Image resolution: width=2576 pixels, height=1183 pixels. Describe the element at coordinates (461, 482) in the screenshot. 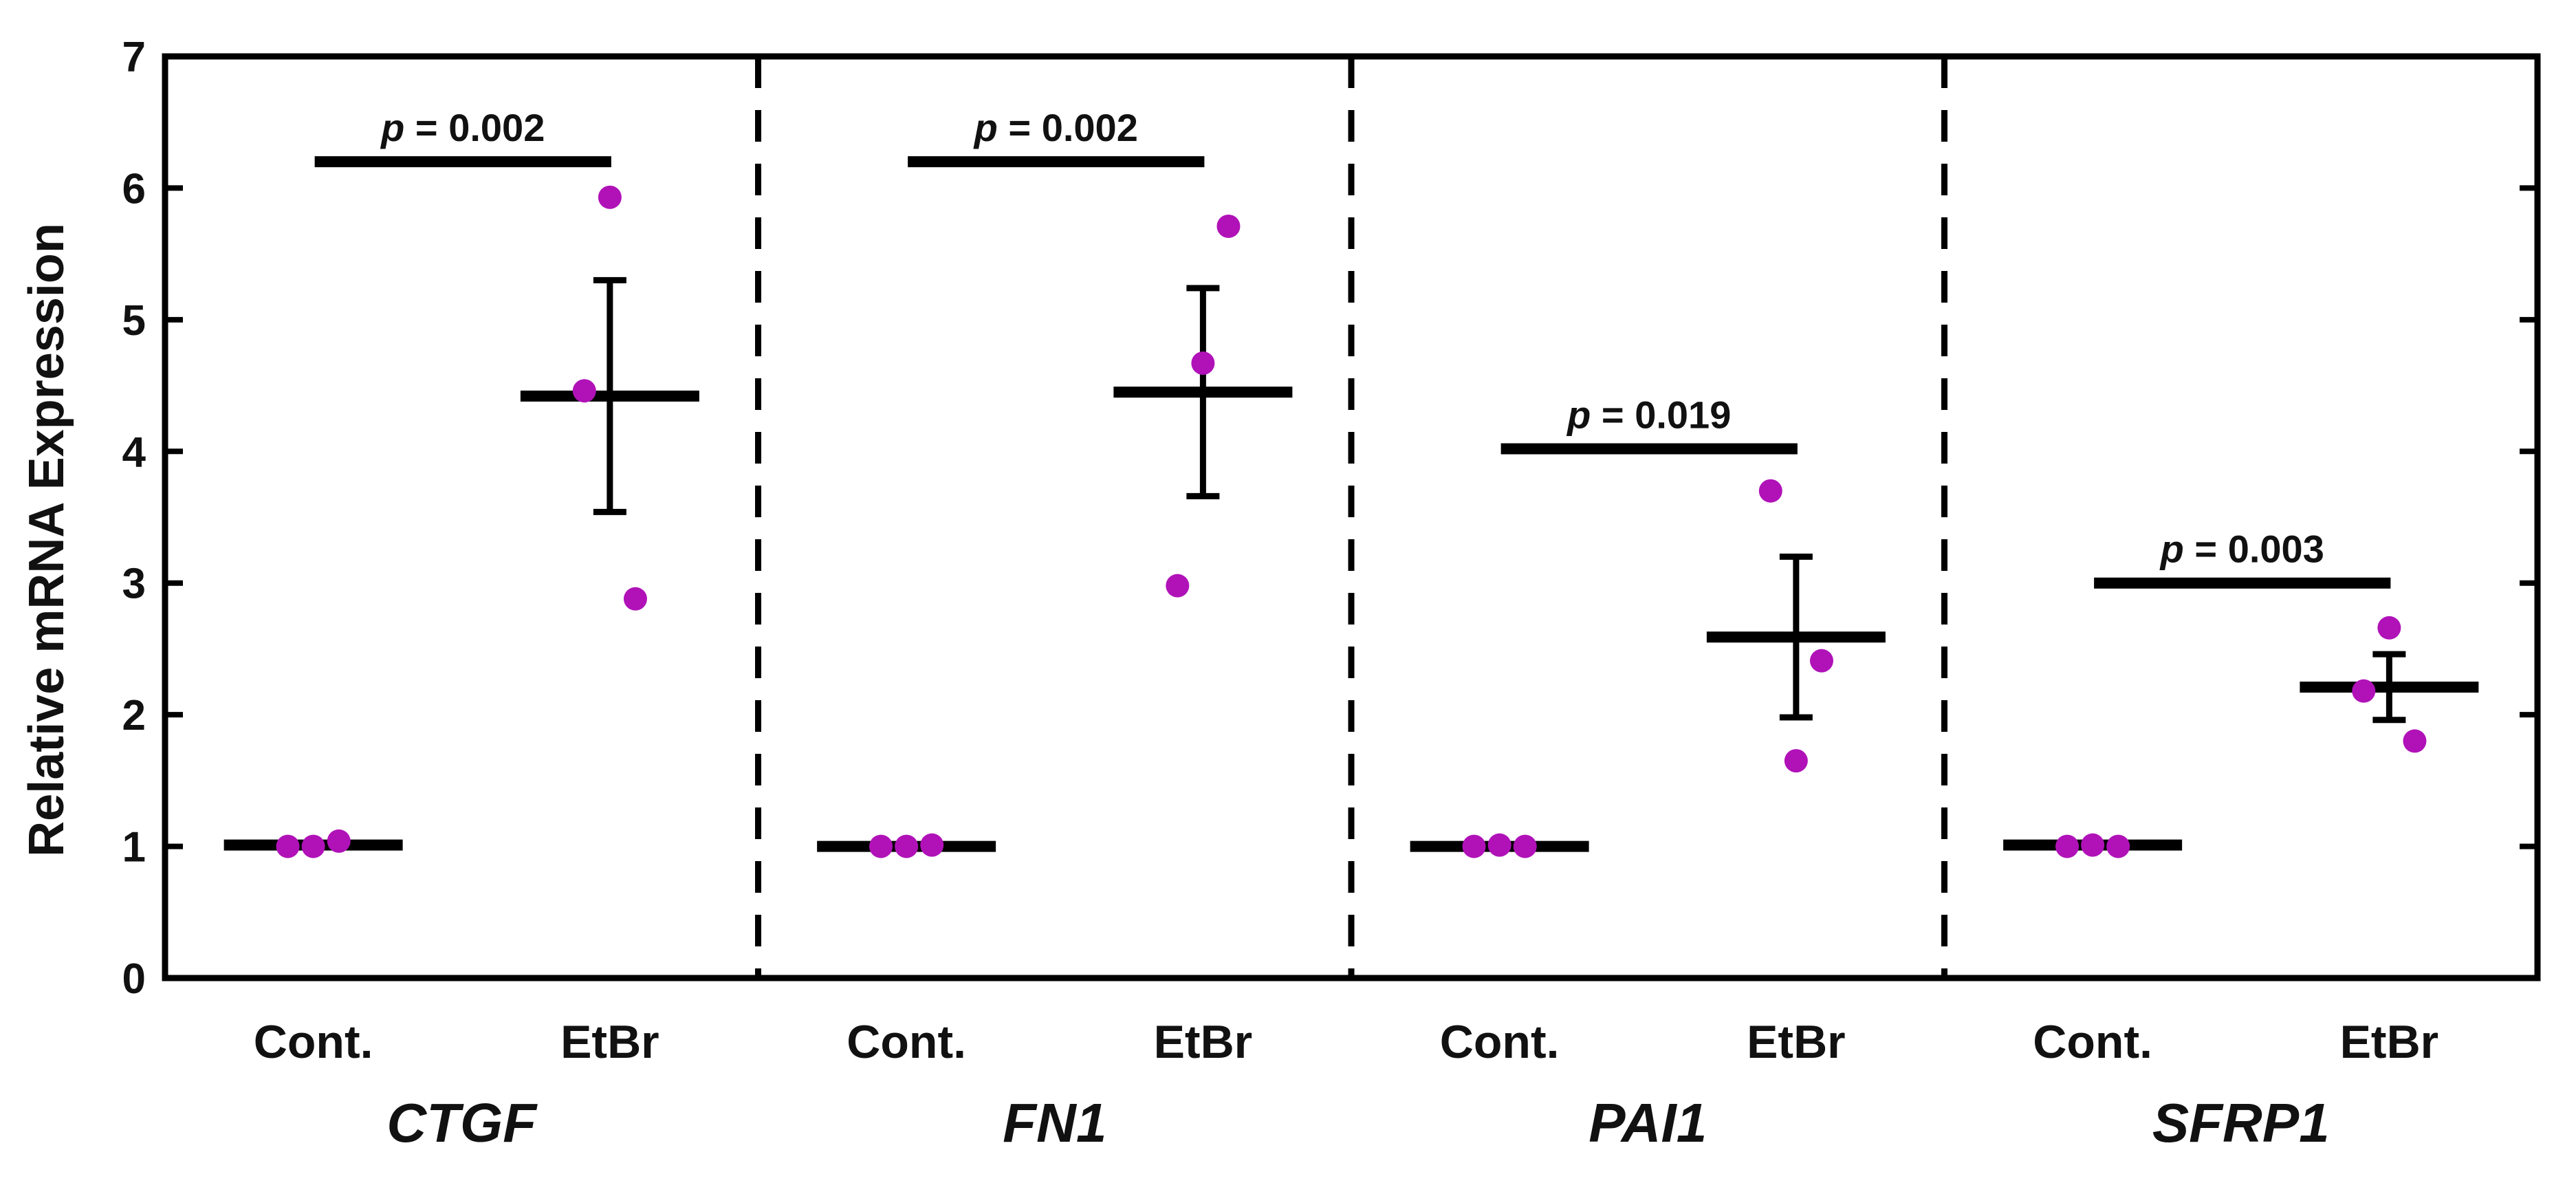

I see `panel-ctgf: p = 0.002` at that location.